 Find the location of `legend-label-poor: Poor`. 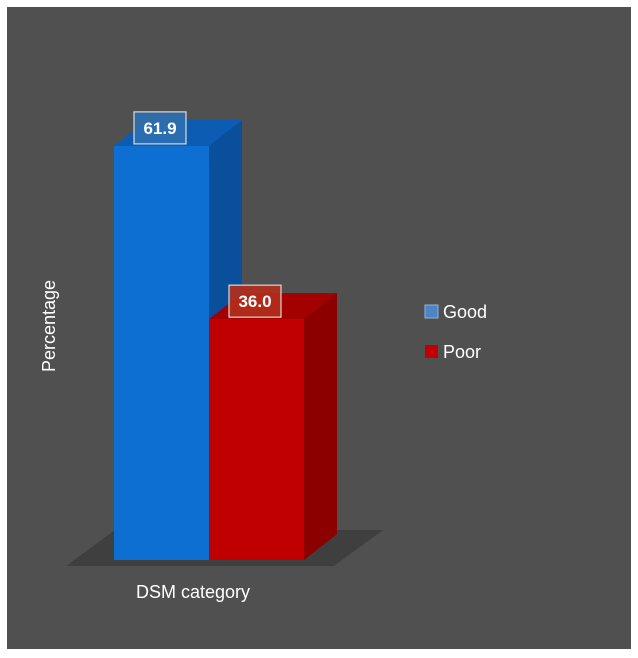

legend-label-poor: Poor is located at coordinates (462, 352).